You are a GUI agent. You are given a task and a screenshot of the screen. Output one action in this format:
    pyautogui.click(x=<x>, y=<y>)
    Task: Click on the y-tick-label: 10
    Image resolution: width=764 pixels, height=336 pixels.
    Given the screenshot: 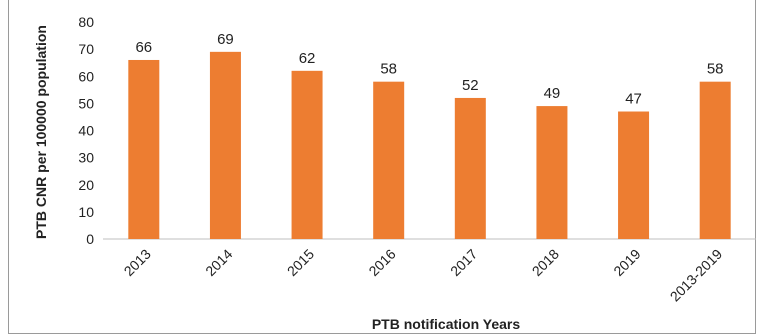 What is the action you would take?
    pyautogui.click(x=86, y=212)
    